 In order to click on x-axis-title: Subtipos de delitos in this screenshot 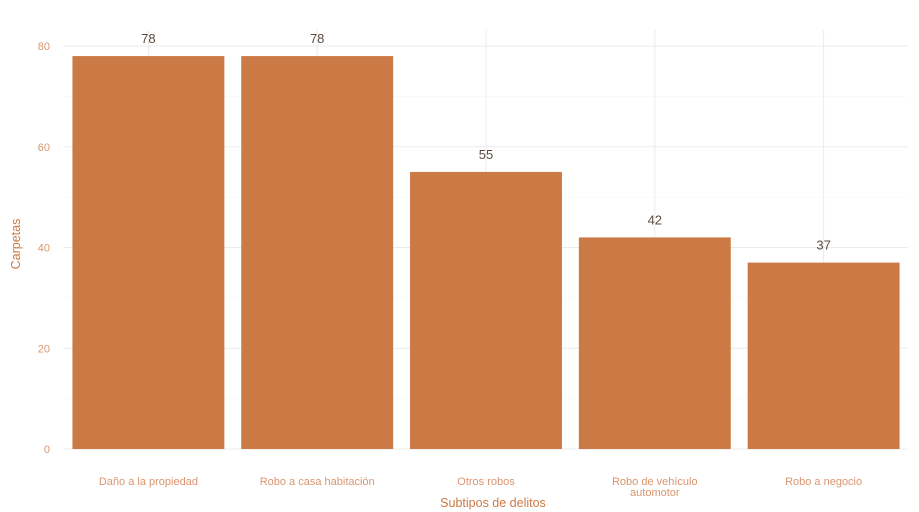, I will do `click(493, 503)`.